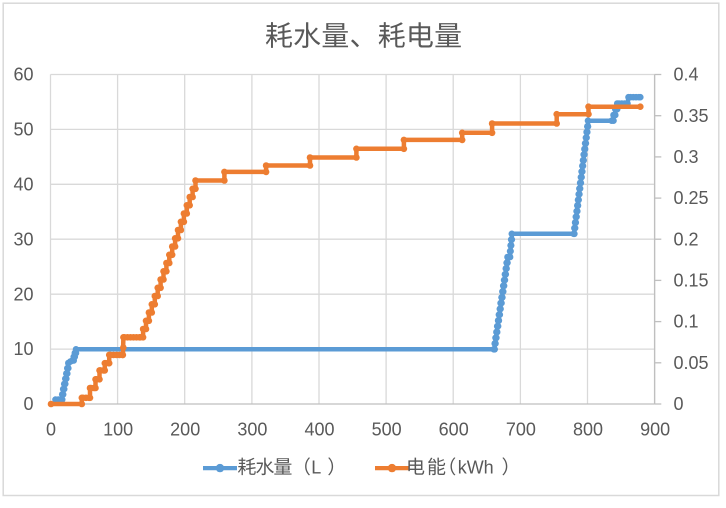  I want to click on svg-text: 900, so click(655, 430).